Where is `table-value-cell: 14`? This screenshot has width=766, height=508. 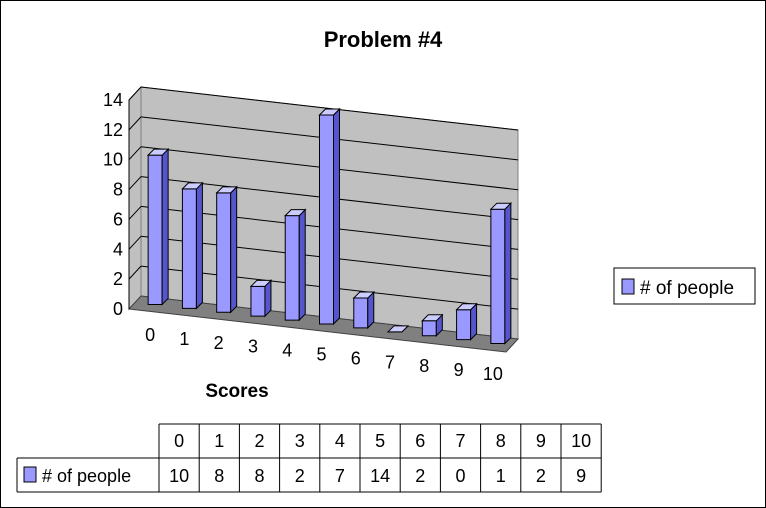 table-value-cell: 14 is located at coordinates (380, 476).